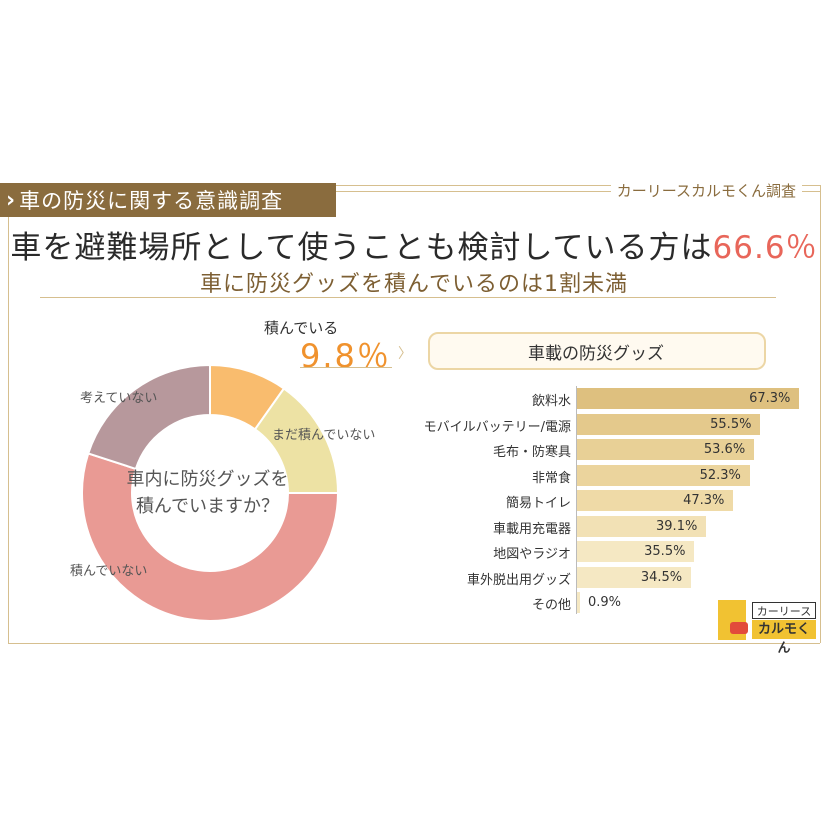  I want to click on donut-center-line2: 積んでいますか？, so click(207, 506).